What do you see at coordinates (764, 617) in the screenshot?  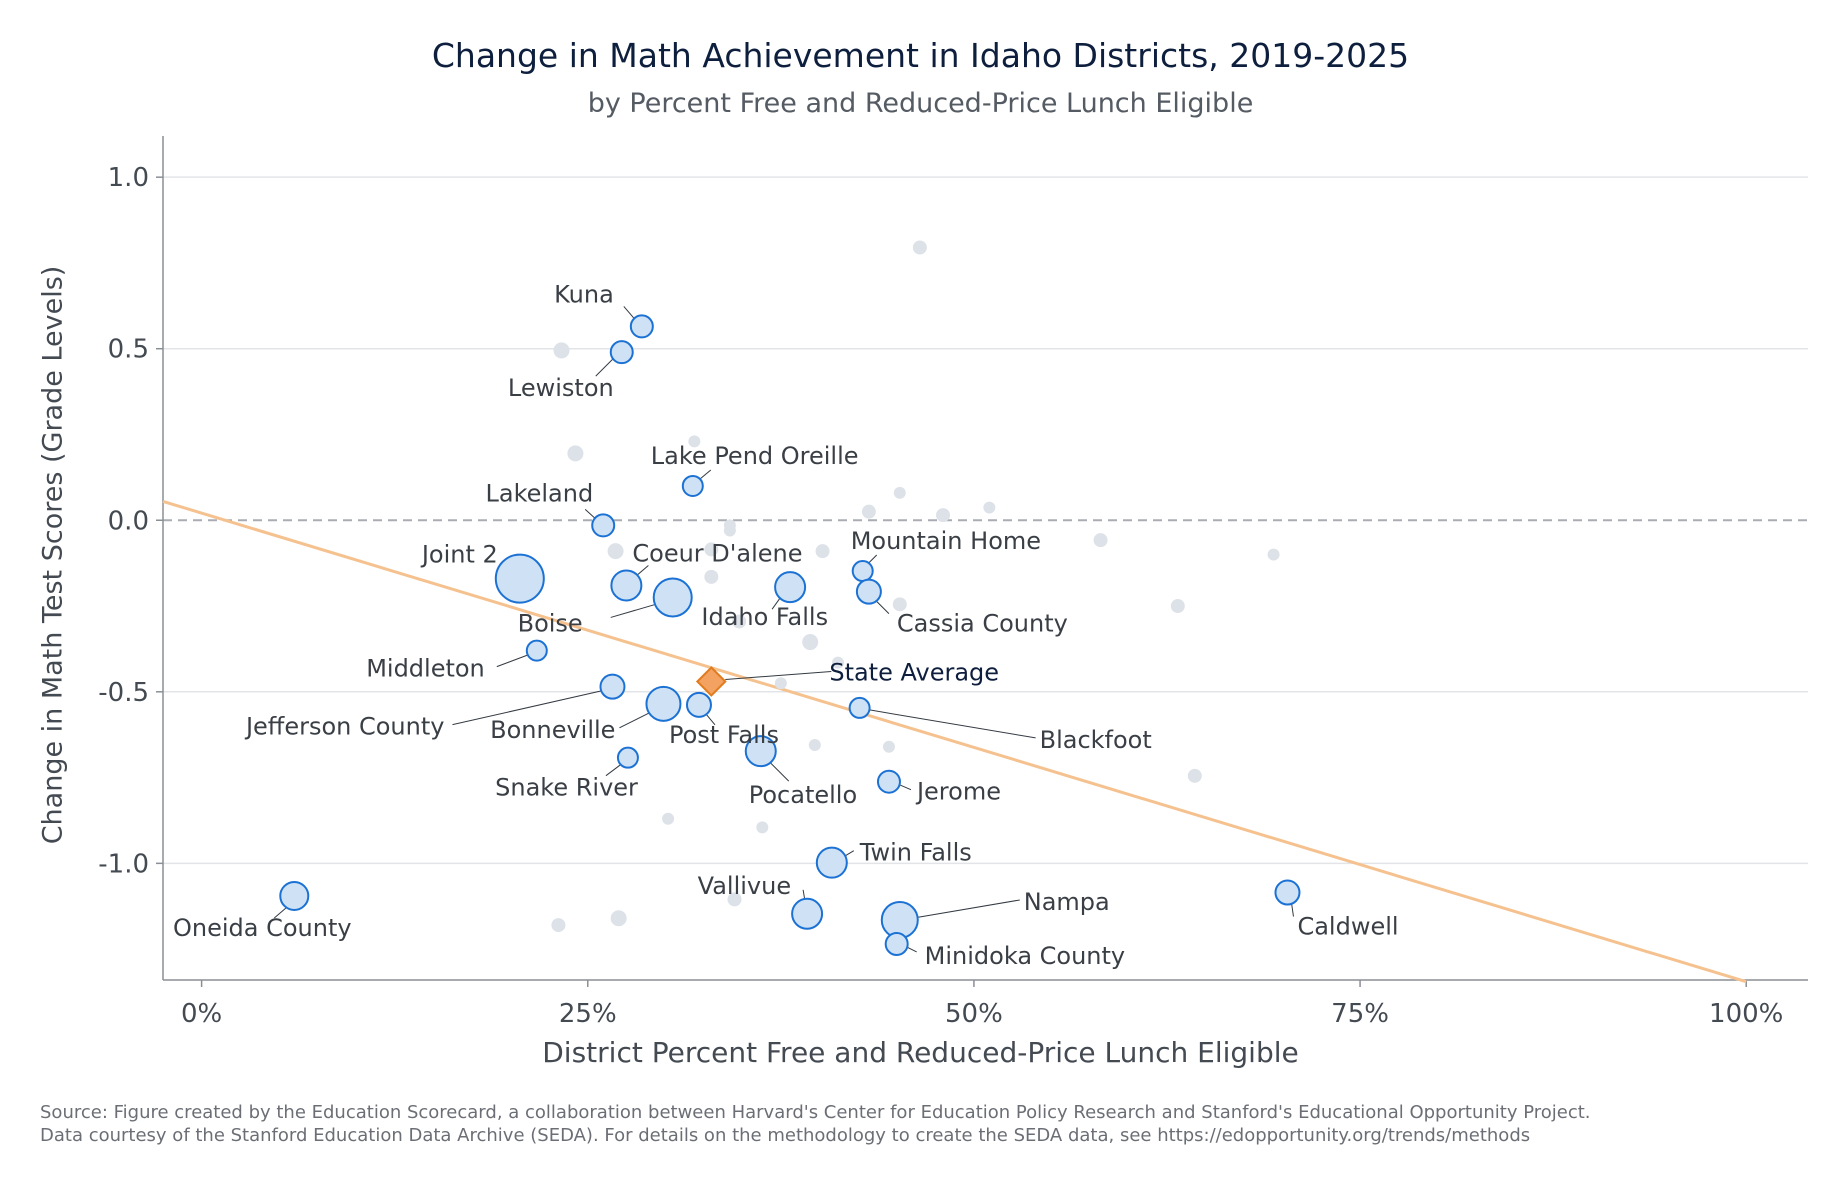 I see `district-label: Idaho Falls` at bounding box center [764, 617].